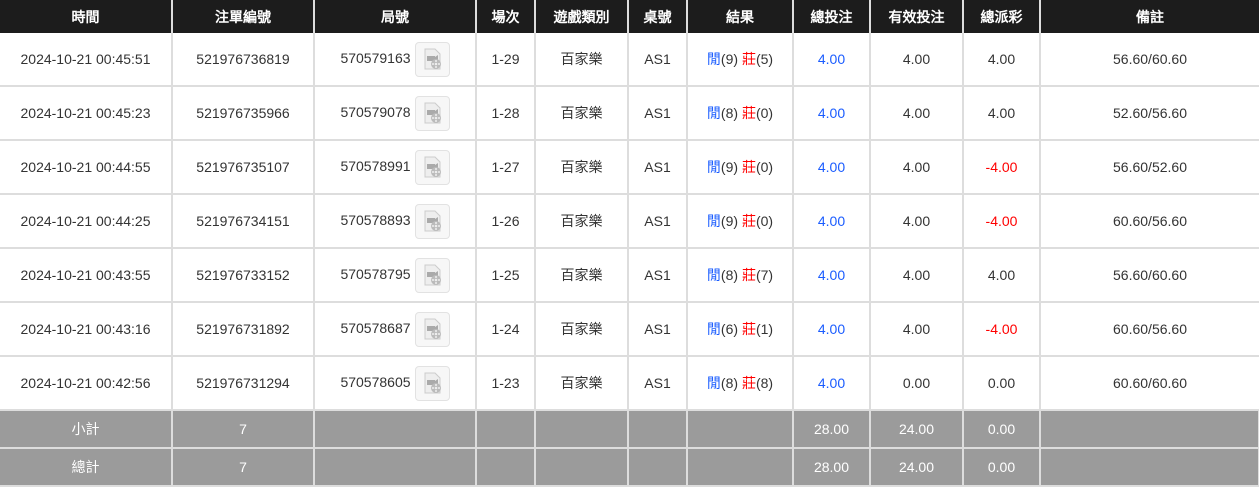 Image resolution: width=1259 pixels, height=487 pixels. Describe the element at coordinates (86, 167) in the screenshot. I see `time-cell: 2024-10-21 00:44:55` at that location.